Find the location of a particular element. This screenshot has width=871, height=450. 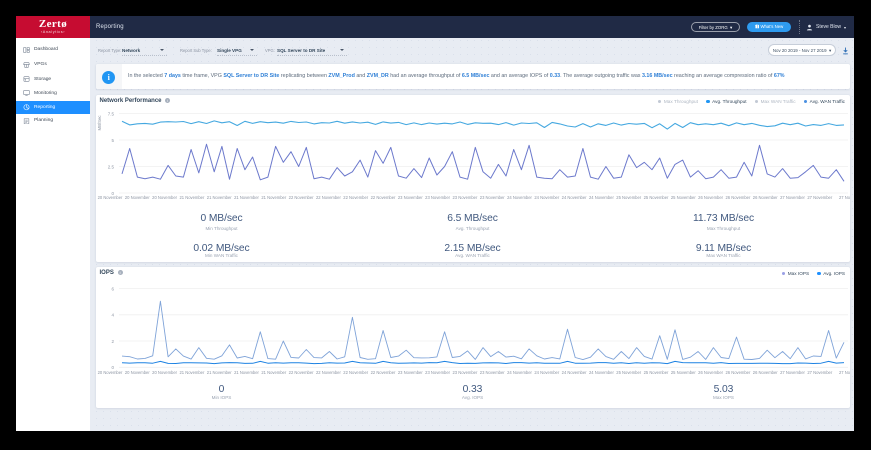

svg-text: 6 is located at coordinates (112, 288).